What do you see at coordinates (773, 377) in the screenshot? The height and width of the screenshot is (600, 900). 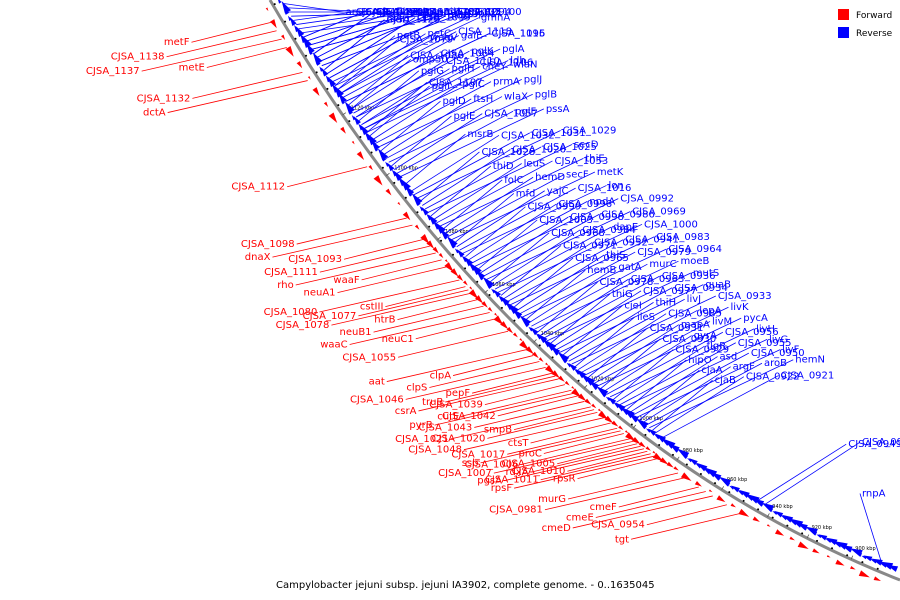 I see `gene-label: CJSA_0922` at bounding box center [773, 377].